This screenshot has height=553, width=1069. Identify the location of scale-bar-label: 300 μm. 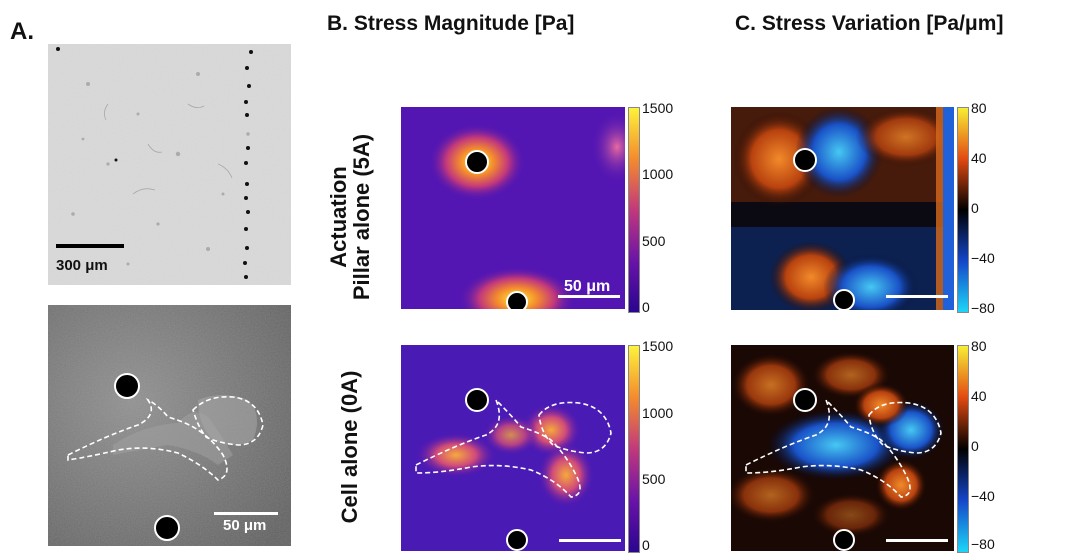
(82, 265).